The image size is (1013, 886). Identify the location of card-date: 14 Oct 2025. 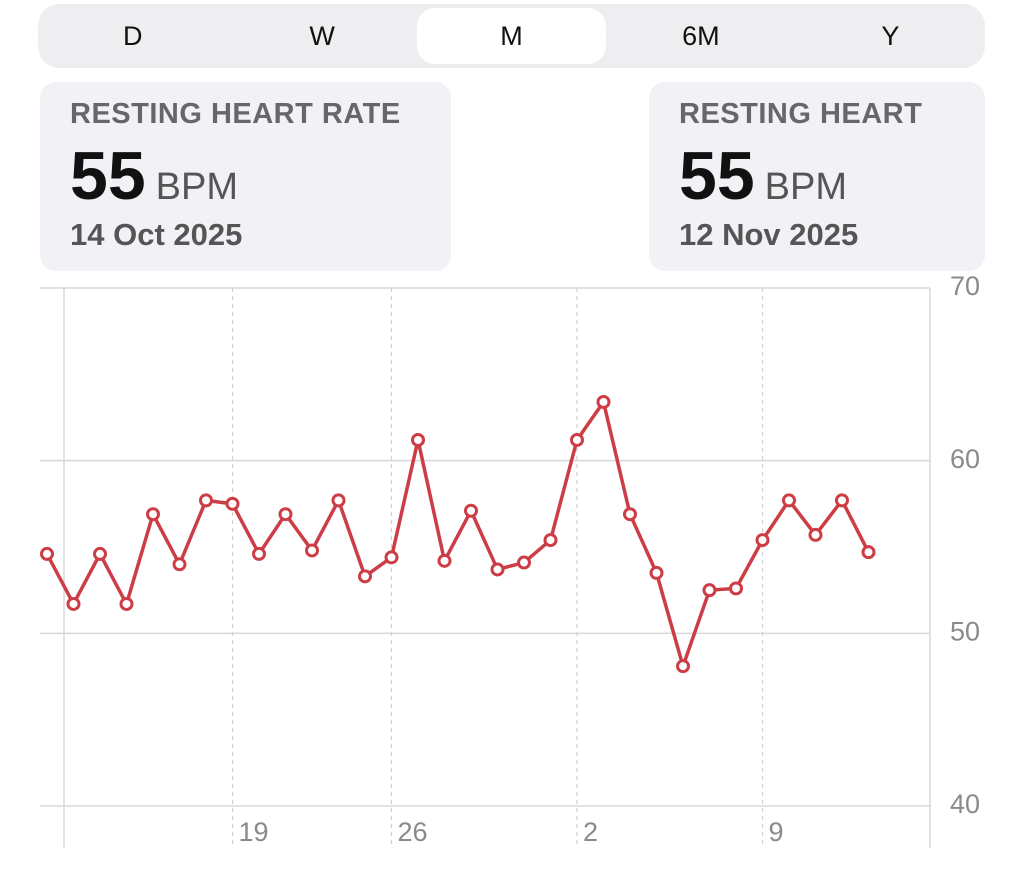
(156, 234).